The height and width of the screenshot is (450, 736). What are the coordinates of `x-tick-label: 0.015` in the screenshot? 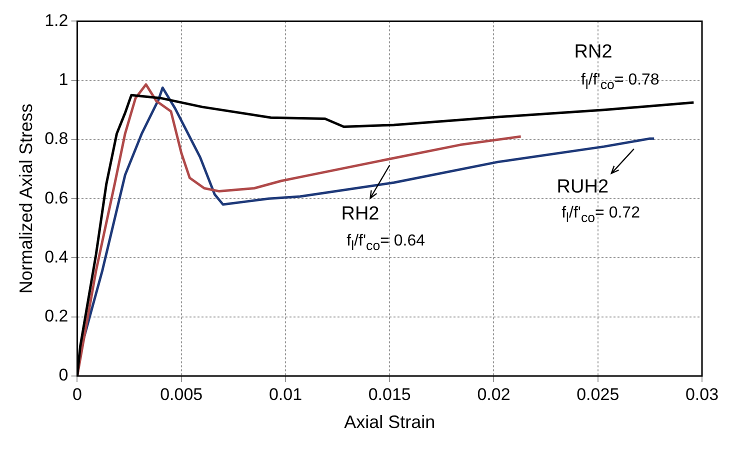 It's located at (389, 394).